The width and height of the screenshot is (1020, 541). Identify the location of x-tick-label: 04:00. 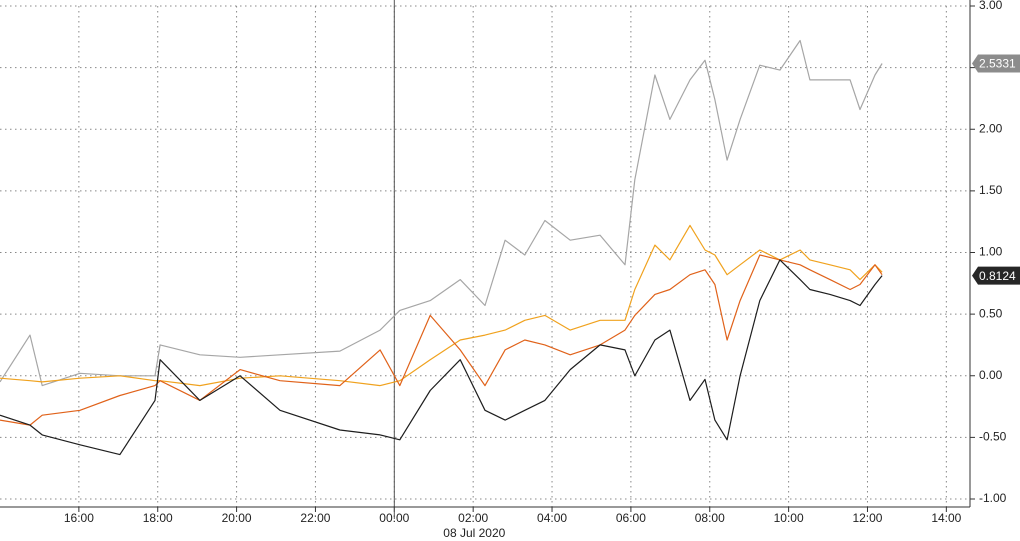
(552, 518).